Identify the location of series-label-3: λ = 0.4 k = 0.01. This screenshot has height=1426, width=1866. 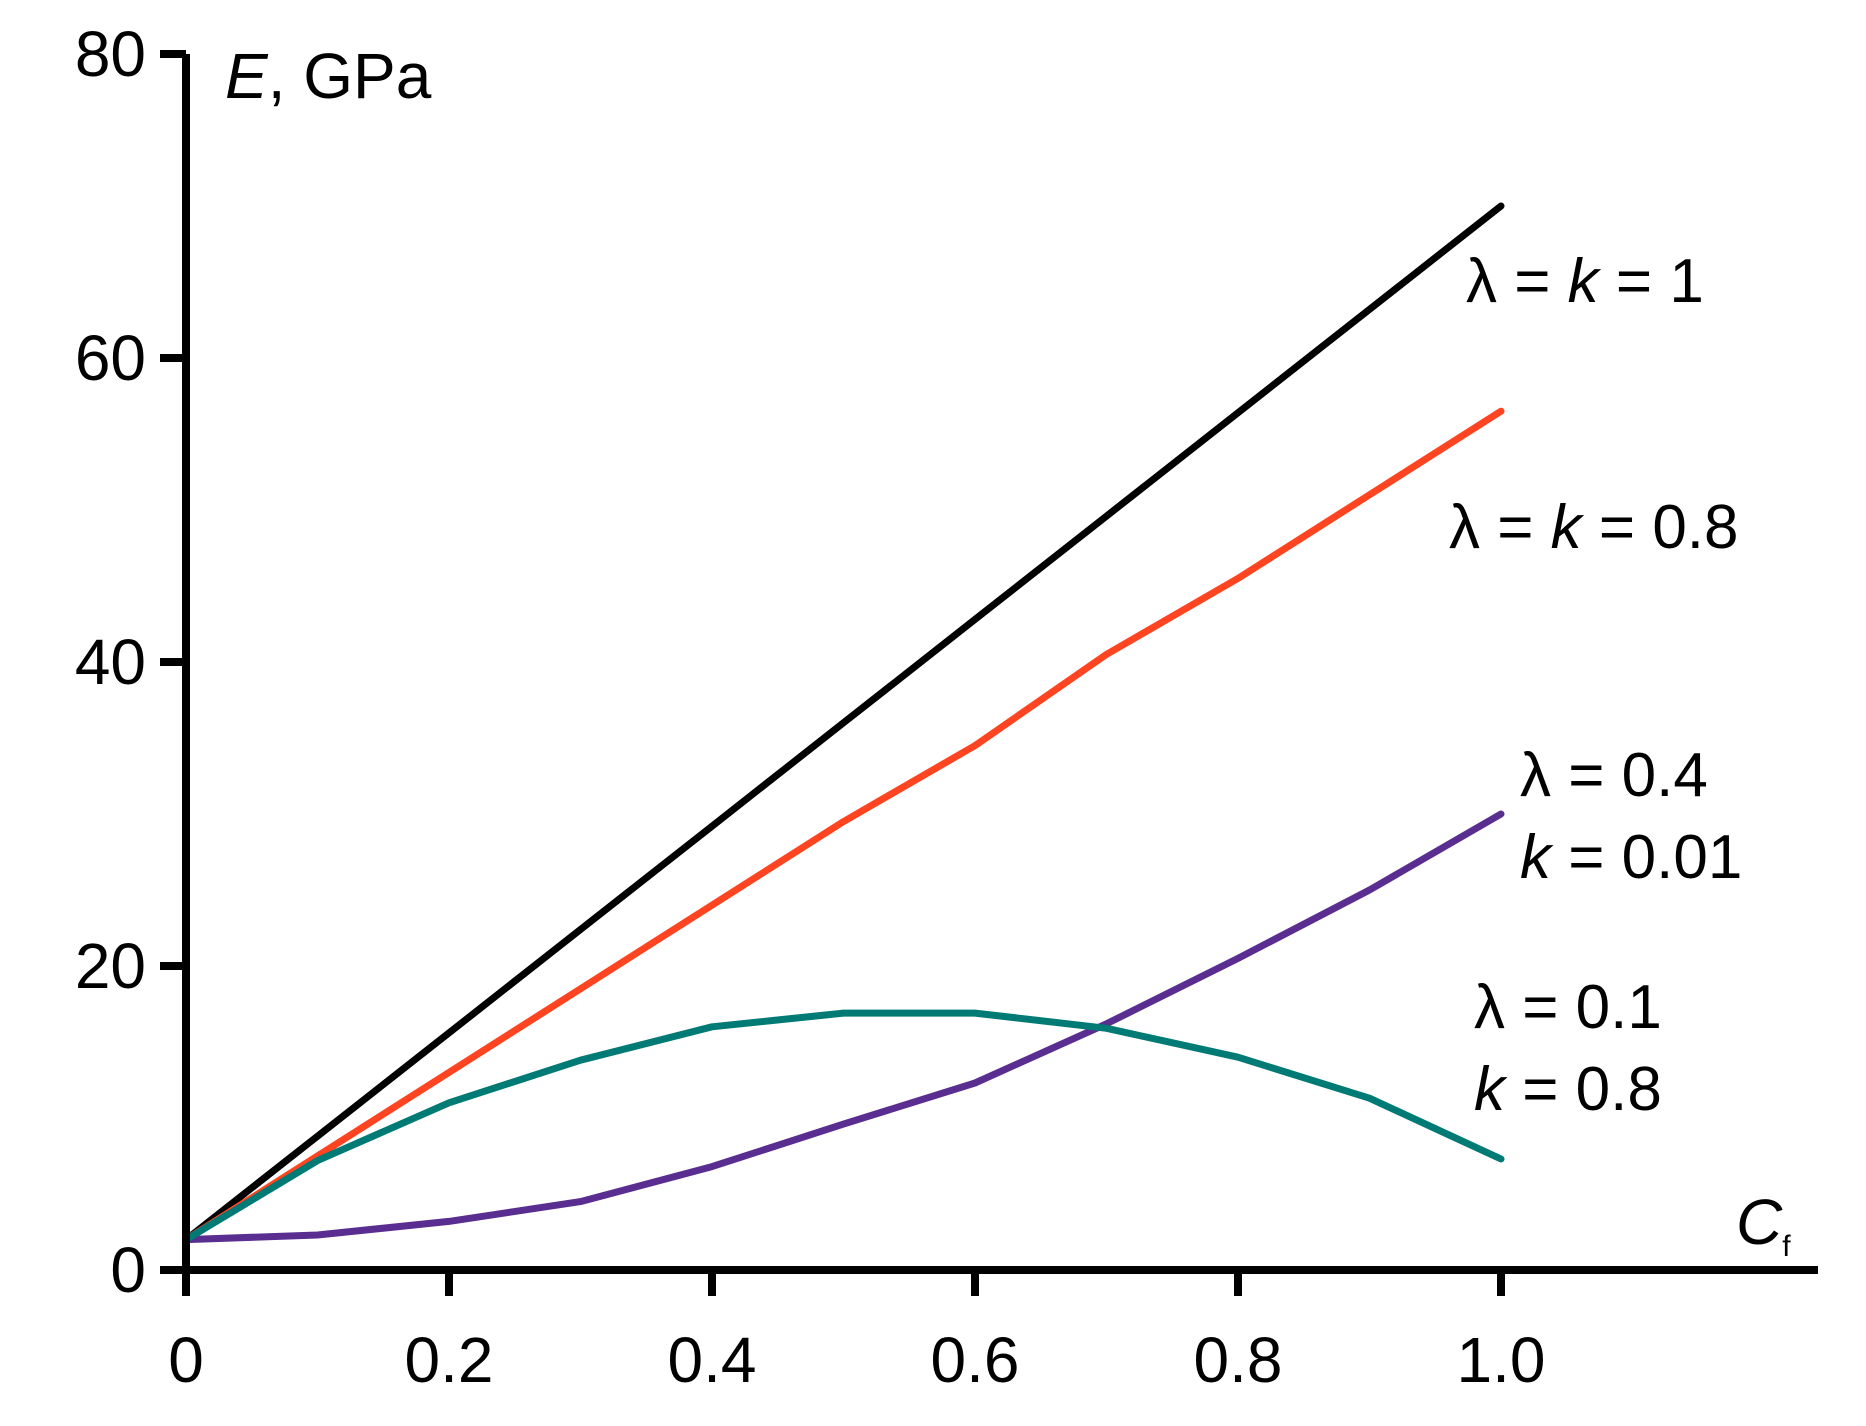
(1631, 816).